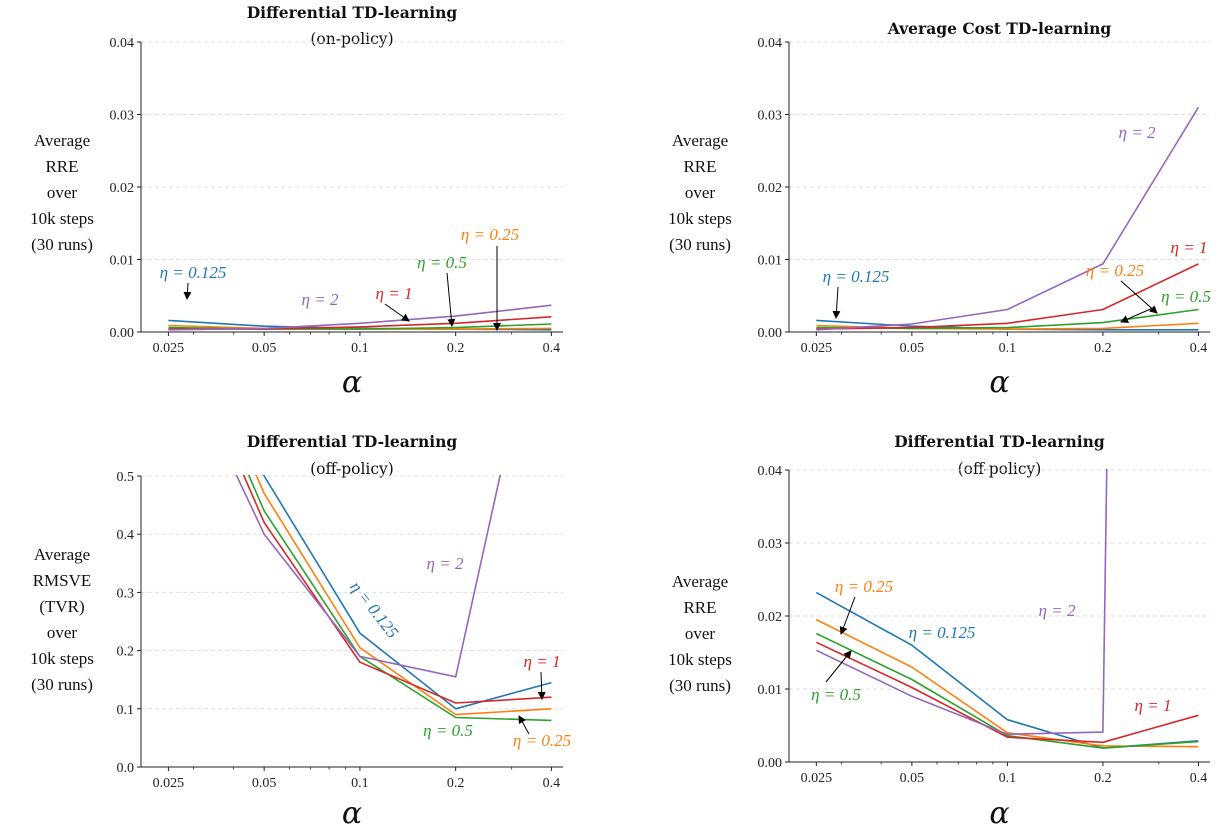  Describe the element at coordinates (999, 28) in the screenshot. I see `chart-title: Average Cost TD-learning` at that location.